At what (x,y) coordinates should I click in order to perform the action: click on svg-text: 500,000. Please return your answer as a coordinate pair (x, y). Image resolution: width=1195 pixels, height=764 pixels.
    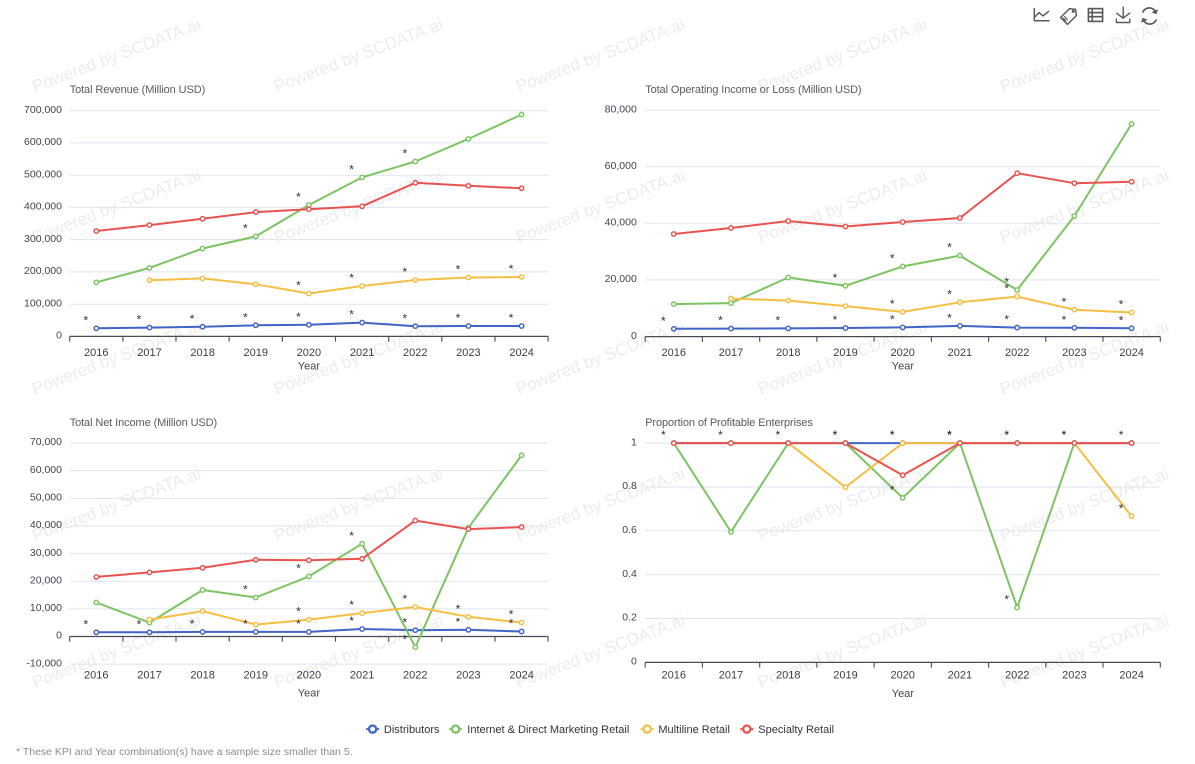
    Looking at the image, I should click on (43, 174).